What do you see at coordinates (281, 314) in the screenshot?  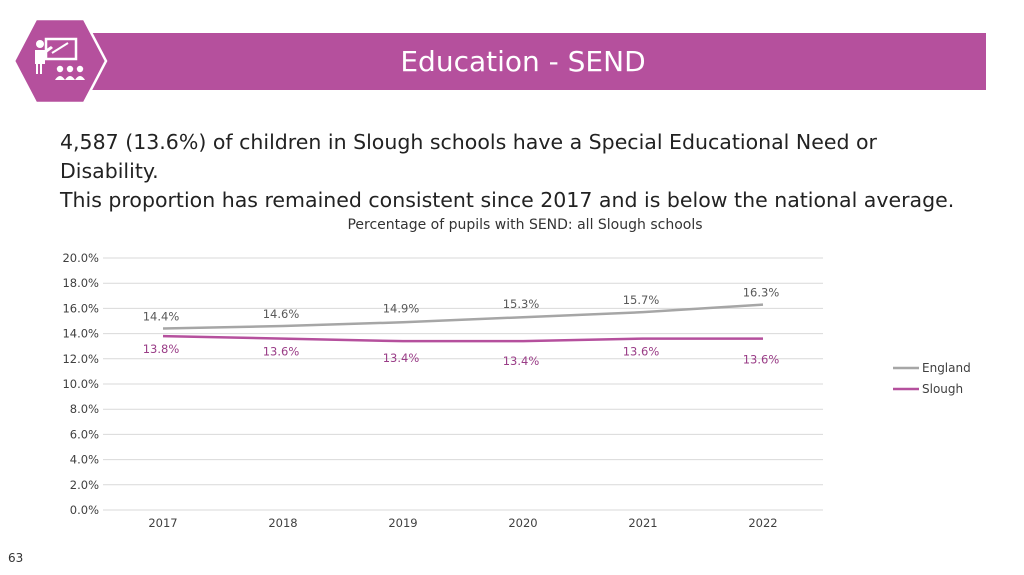 I see `data-label-england: 14.6%` at bounding box center [281, 314].